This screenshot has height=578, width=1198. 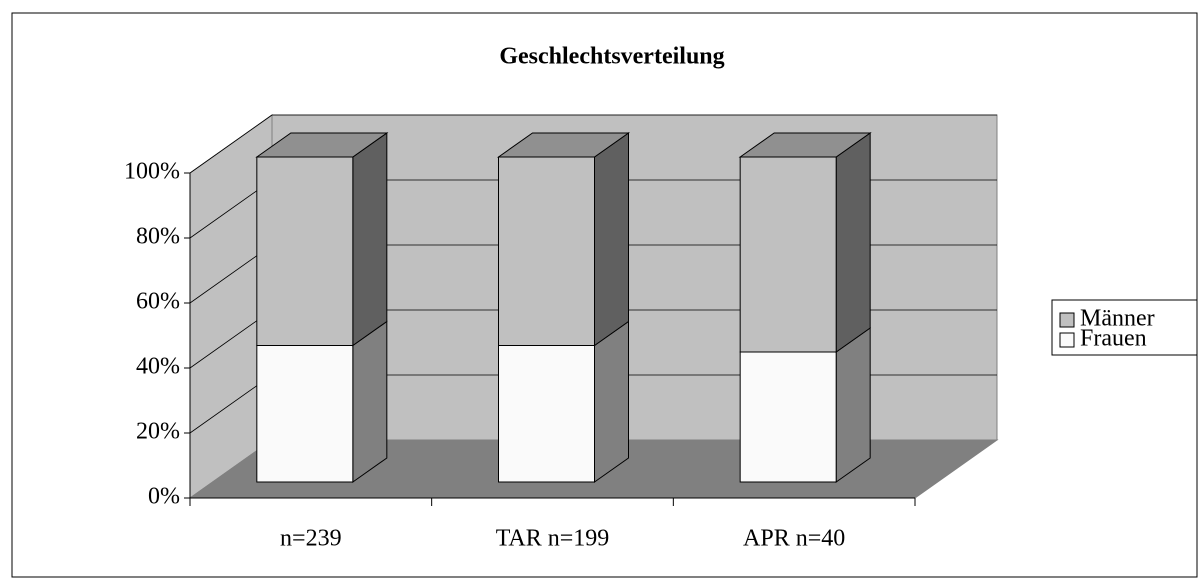 What do you see at coordinates (158, 367) in the screenshot?
I see `y-tick-label: 40%` at bounding box center [158, 367].